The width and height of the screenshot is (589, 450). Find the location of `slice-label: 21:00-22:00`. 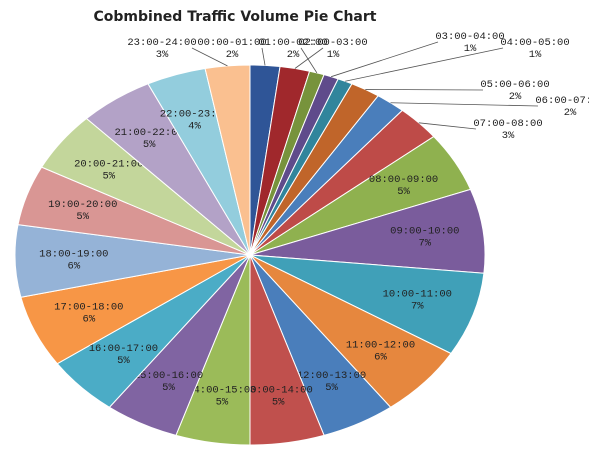

slice-label: 21:00-22:00 is located at coordinates (149, 133).